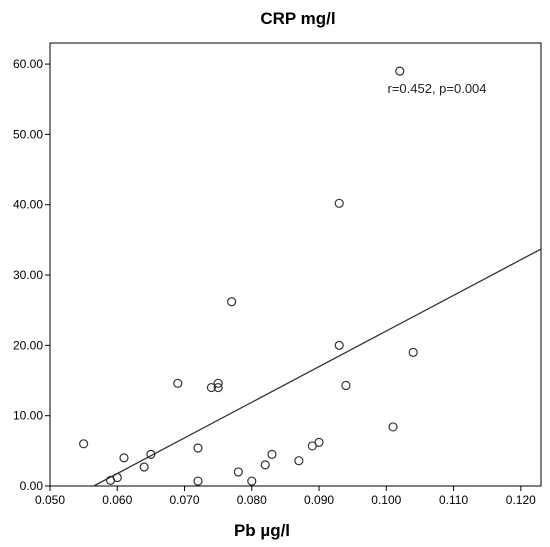 The height and width of the screenshot is (547, 550). I want to click on y-tick-label: 30.00, so click(28, 275).